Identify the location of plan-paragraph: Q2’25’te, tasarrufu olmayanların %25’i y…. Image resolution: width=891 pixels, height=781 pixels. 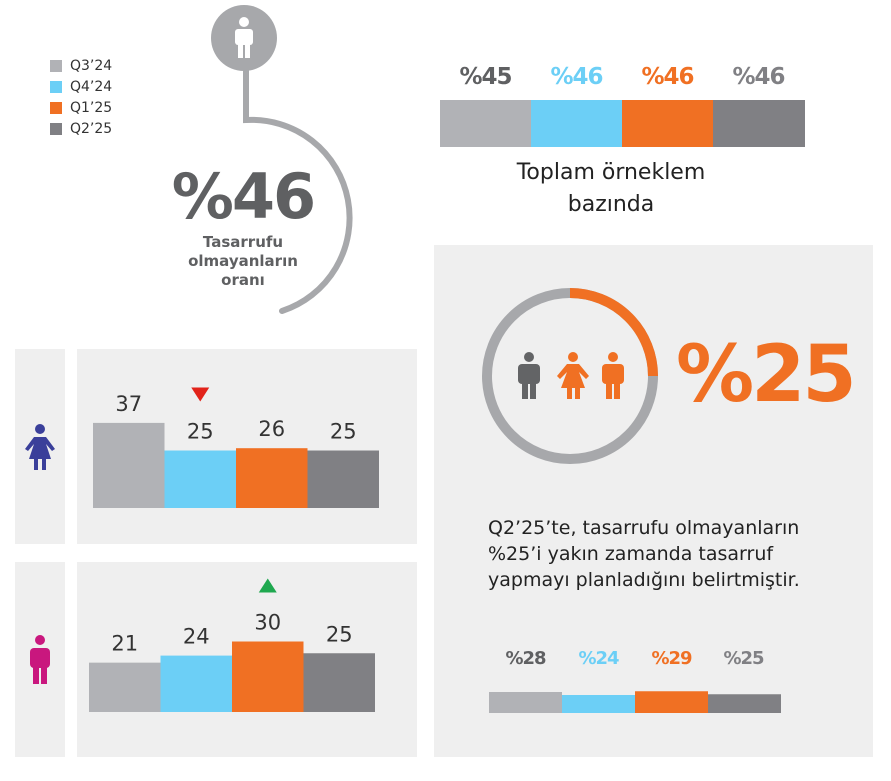
(678, 554).